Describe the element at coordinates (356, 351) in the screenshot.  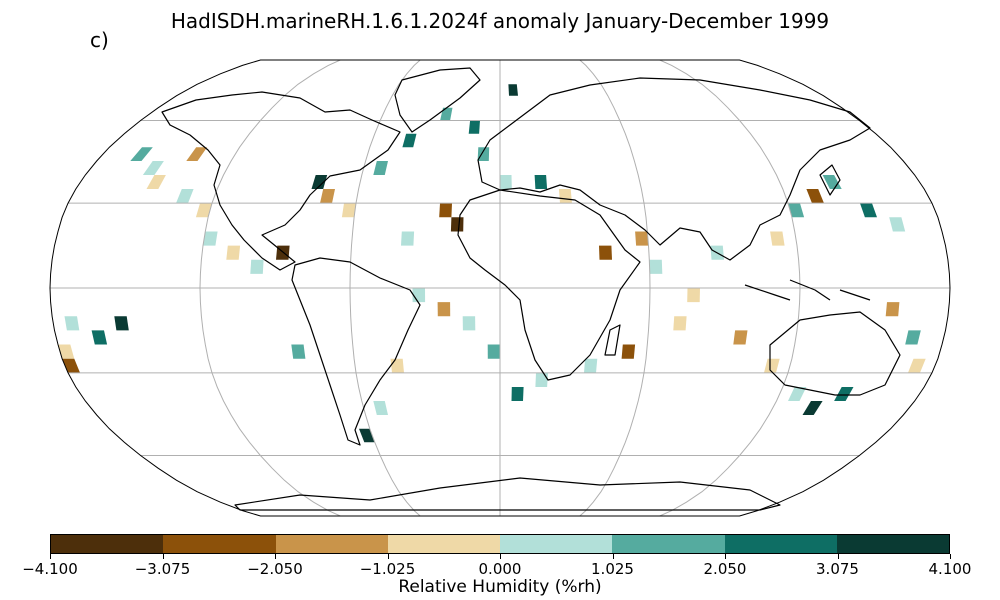
I see `south-america-coast` at that location.